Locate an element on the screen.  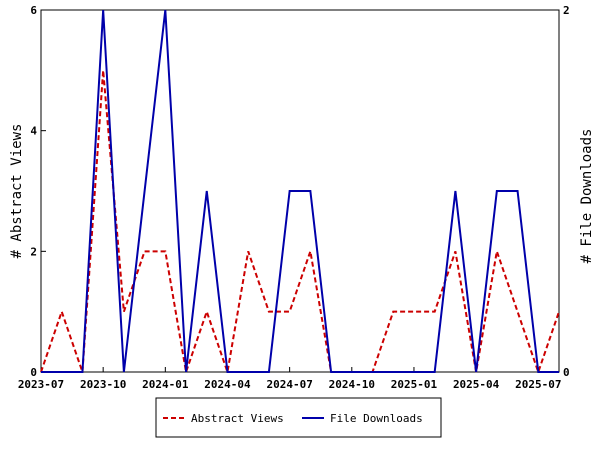
left-axis-title: # Abstract Views is located at coordinates (17, 191).